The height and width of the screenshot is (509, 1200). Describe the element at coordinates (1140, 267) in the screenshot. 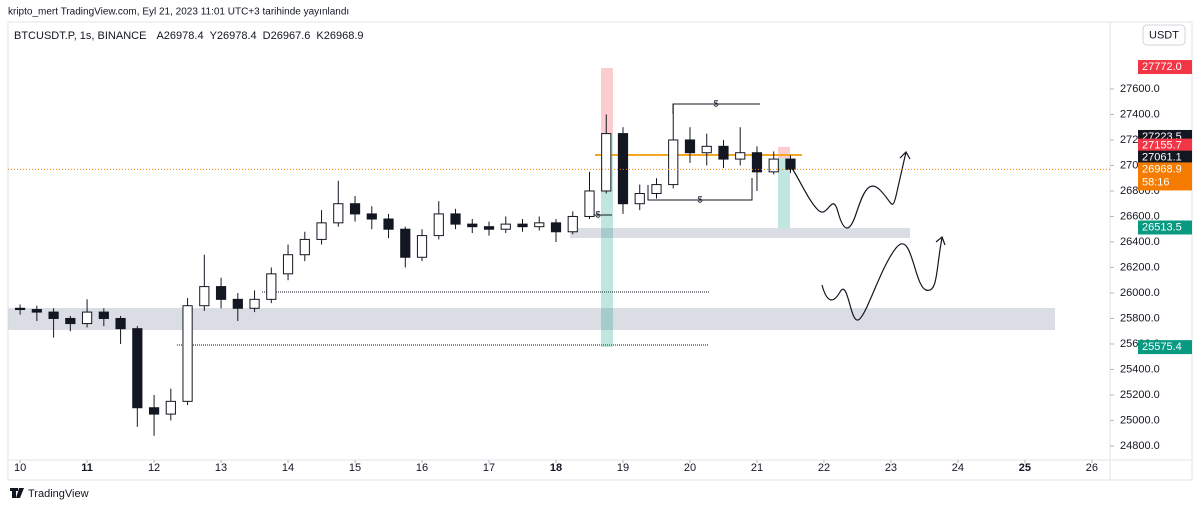

I see `y-tick-label: 26200.0` at that location.